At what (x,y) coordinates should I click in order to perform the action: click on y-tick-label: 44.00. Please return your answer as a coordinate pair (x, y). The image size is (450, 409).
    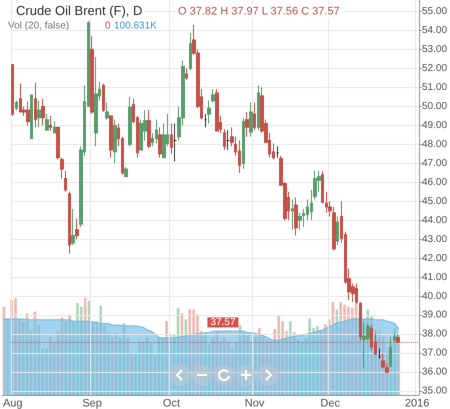
    Looking at the image, I should click on (435, 220).